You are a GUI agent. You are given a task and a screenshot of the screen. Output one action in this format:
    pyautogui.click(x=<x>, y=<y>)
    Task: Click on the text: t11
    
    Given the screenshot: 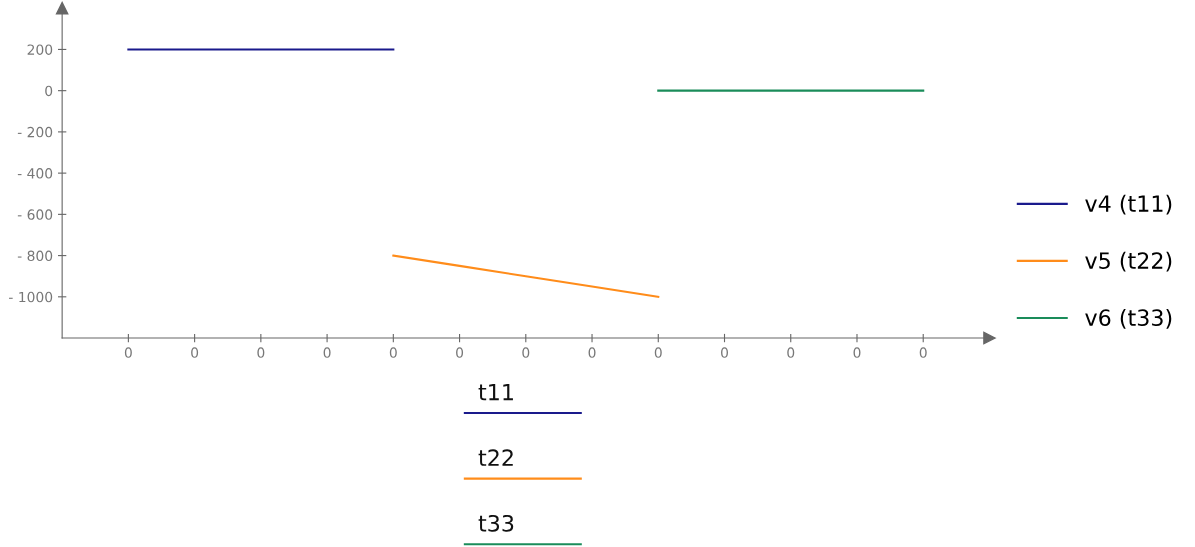 What is the action you would take?
    pyautogui.click(x=495, y=392)
    